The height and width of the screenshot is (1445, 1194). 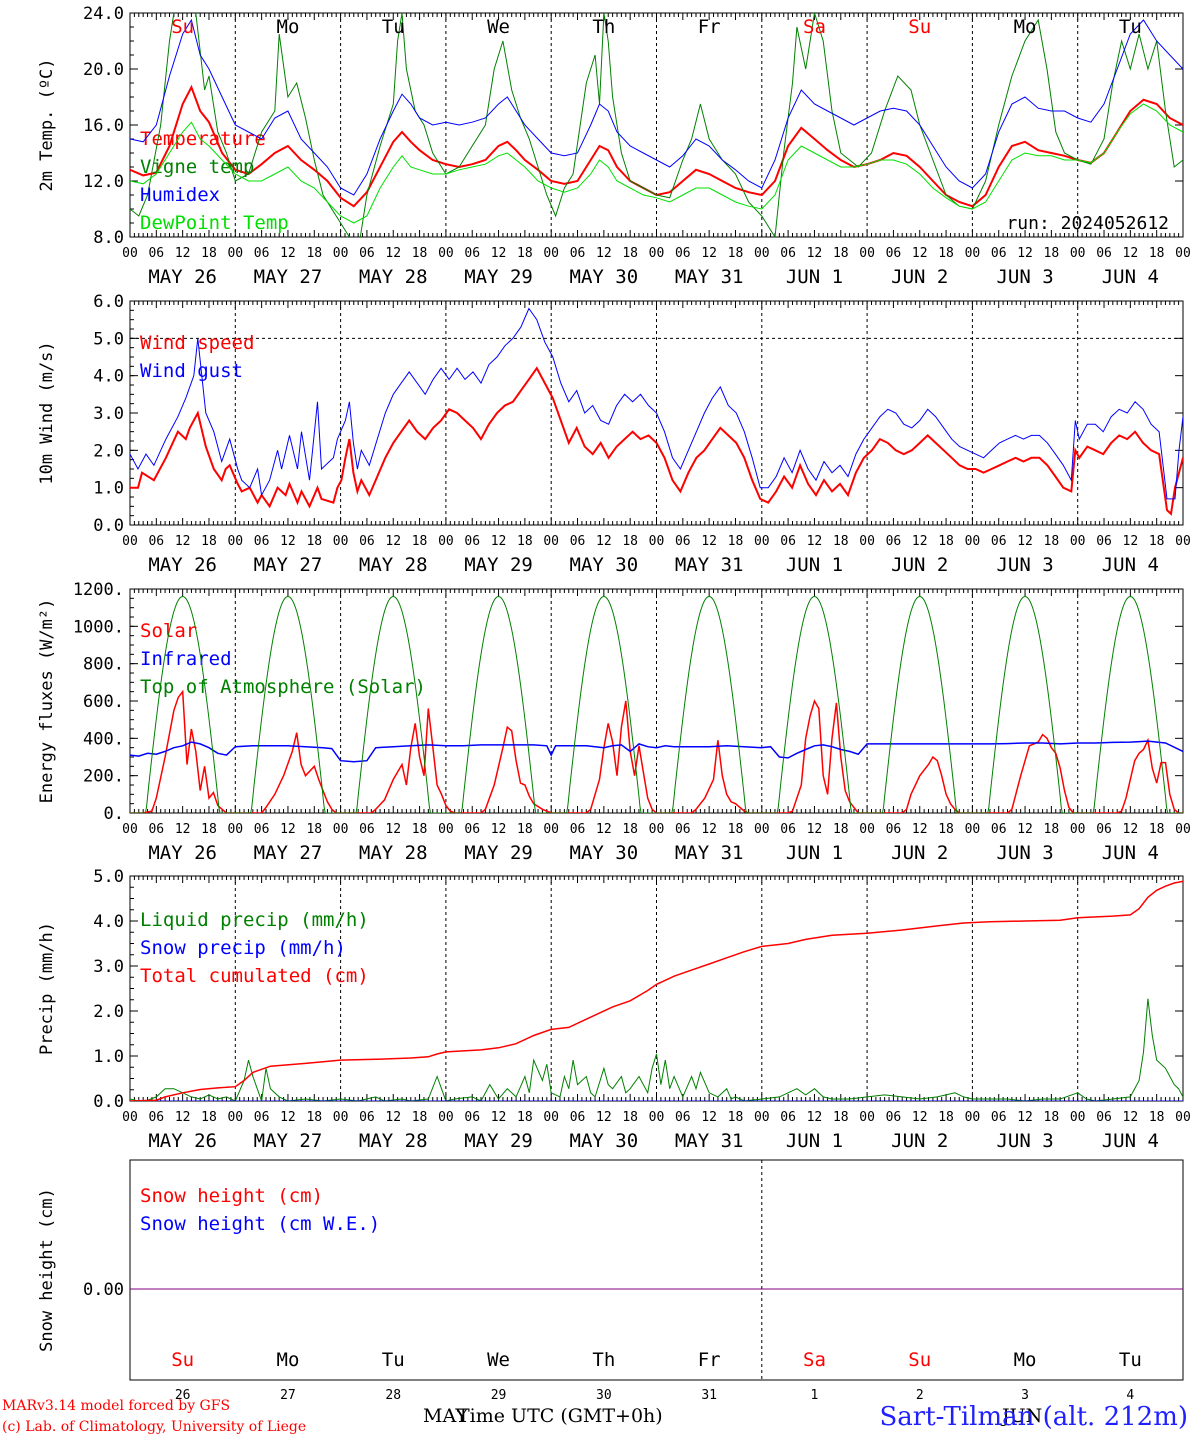 What do you see at coordinates (108, 526) in the screenshot?
I see `y-tick-label: 0.0` at bounding box center [108, 526].